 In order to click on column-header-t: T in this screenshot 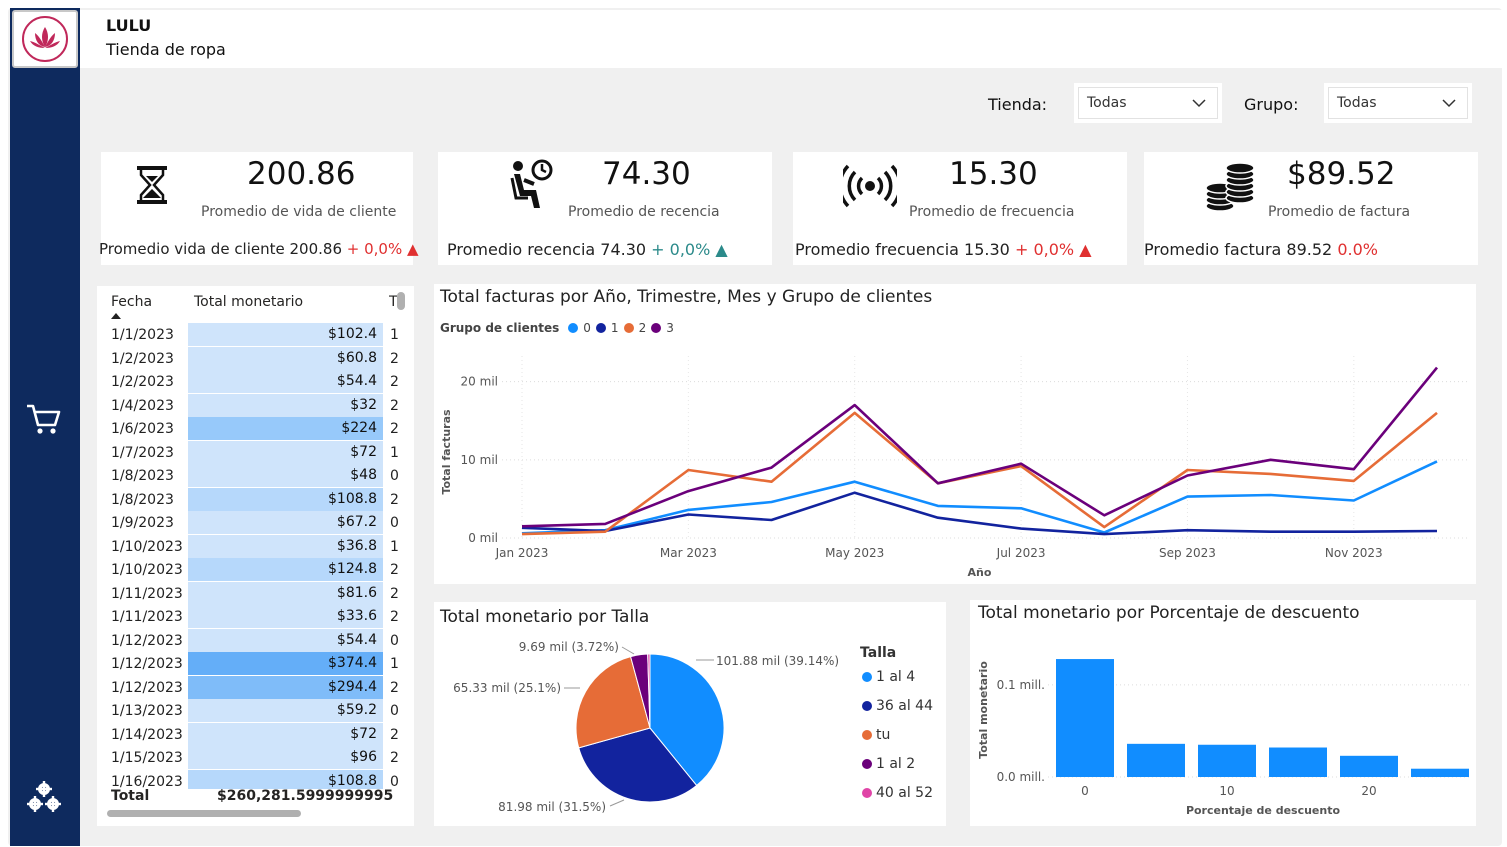, I will do `click(393, 302)`.